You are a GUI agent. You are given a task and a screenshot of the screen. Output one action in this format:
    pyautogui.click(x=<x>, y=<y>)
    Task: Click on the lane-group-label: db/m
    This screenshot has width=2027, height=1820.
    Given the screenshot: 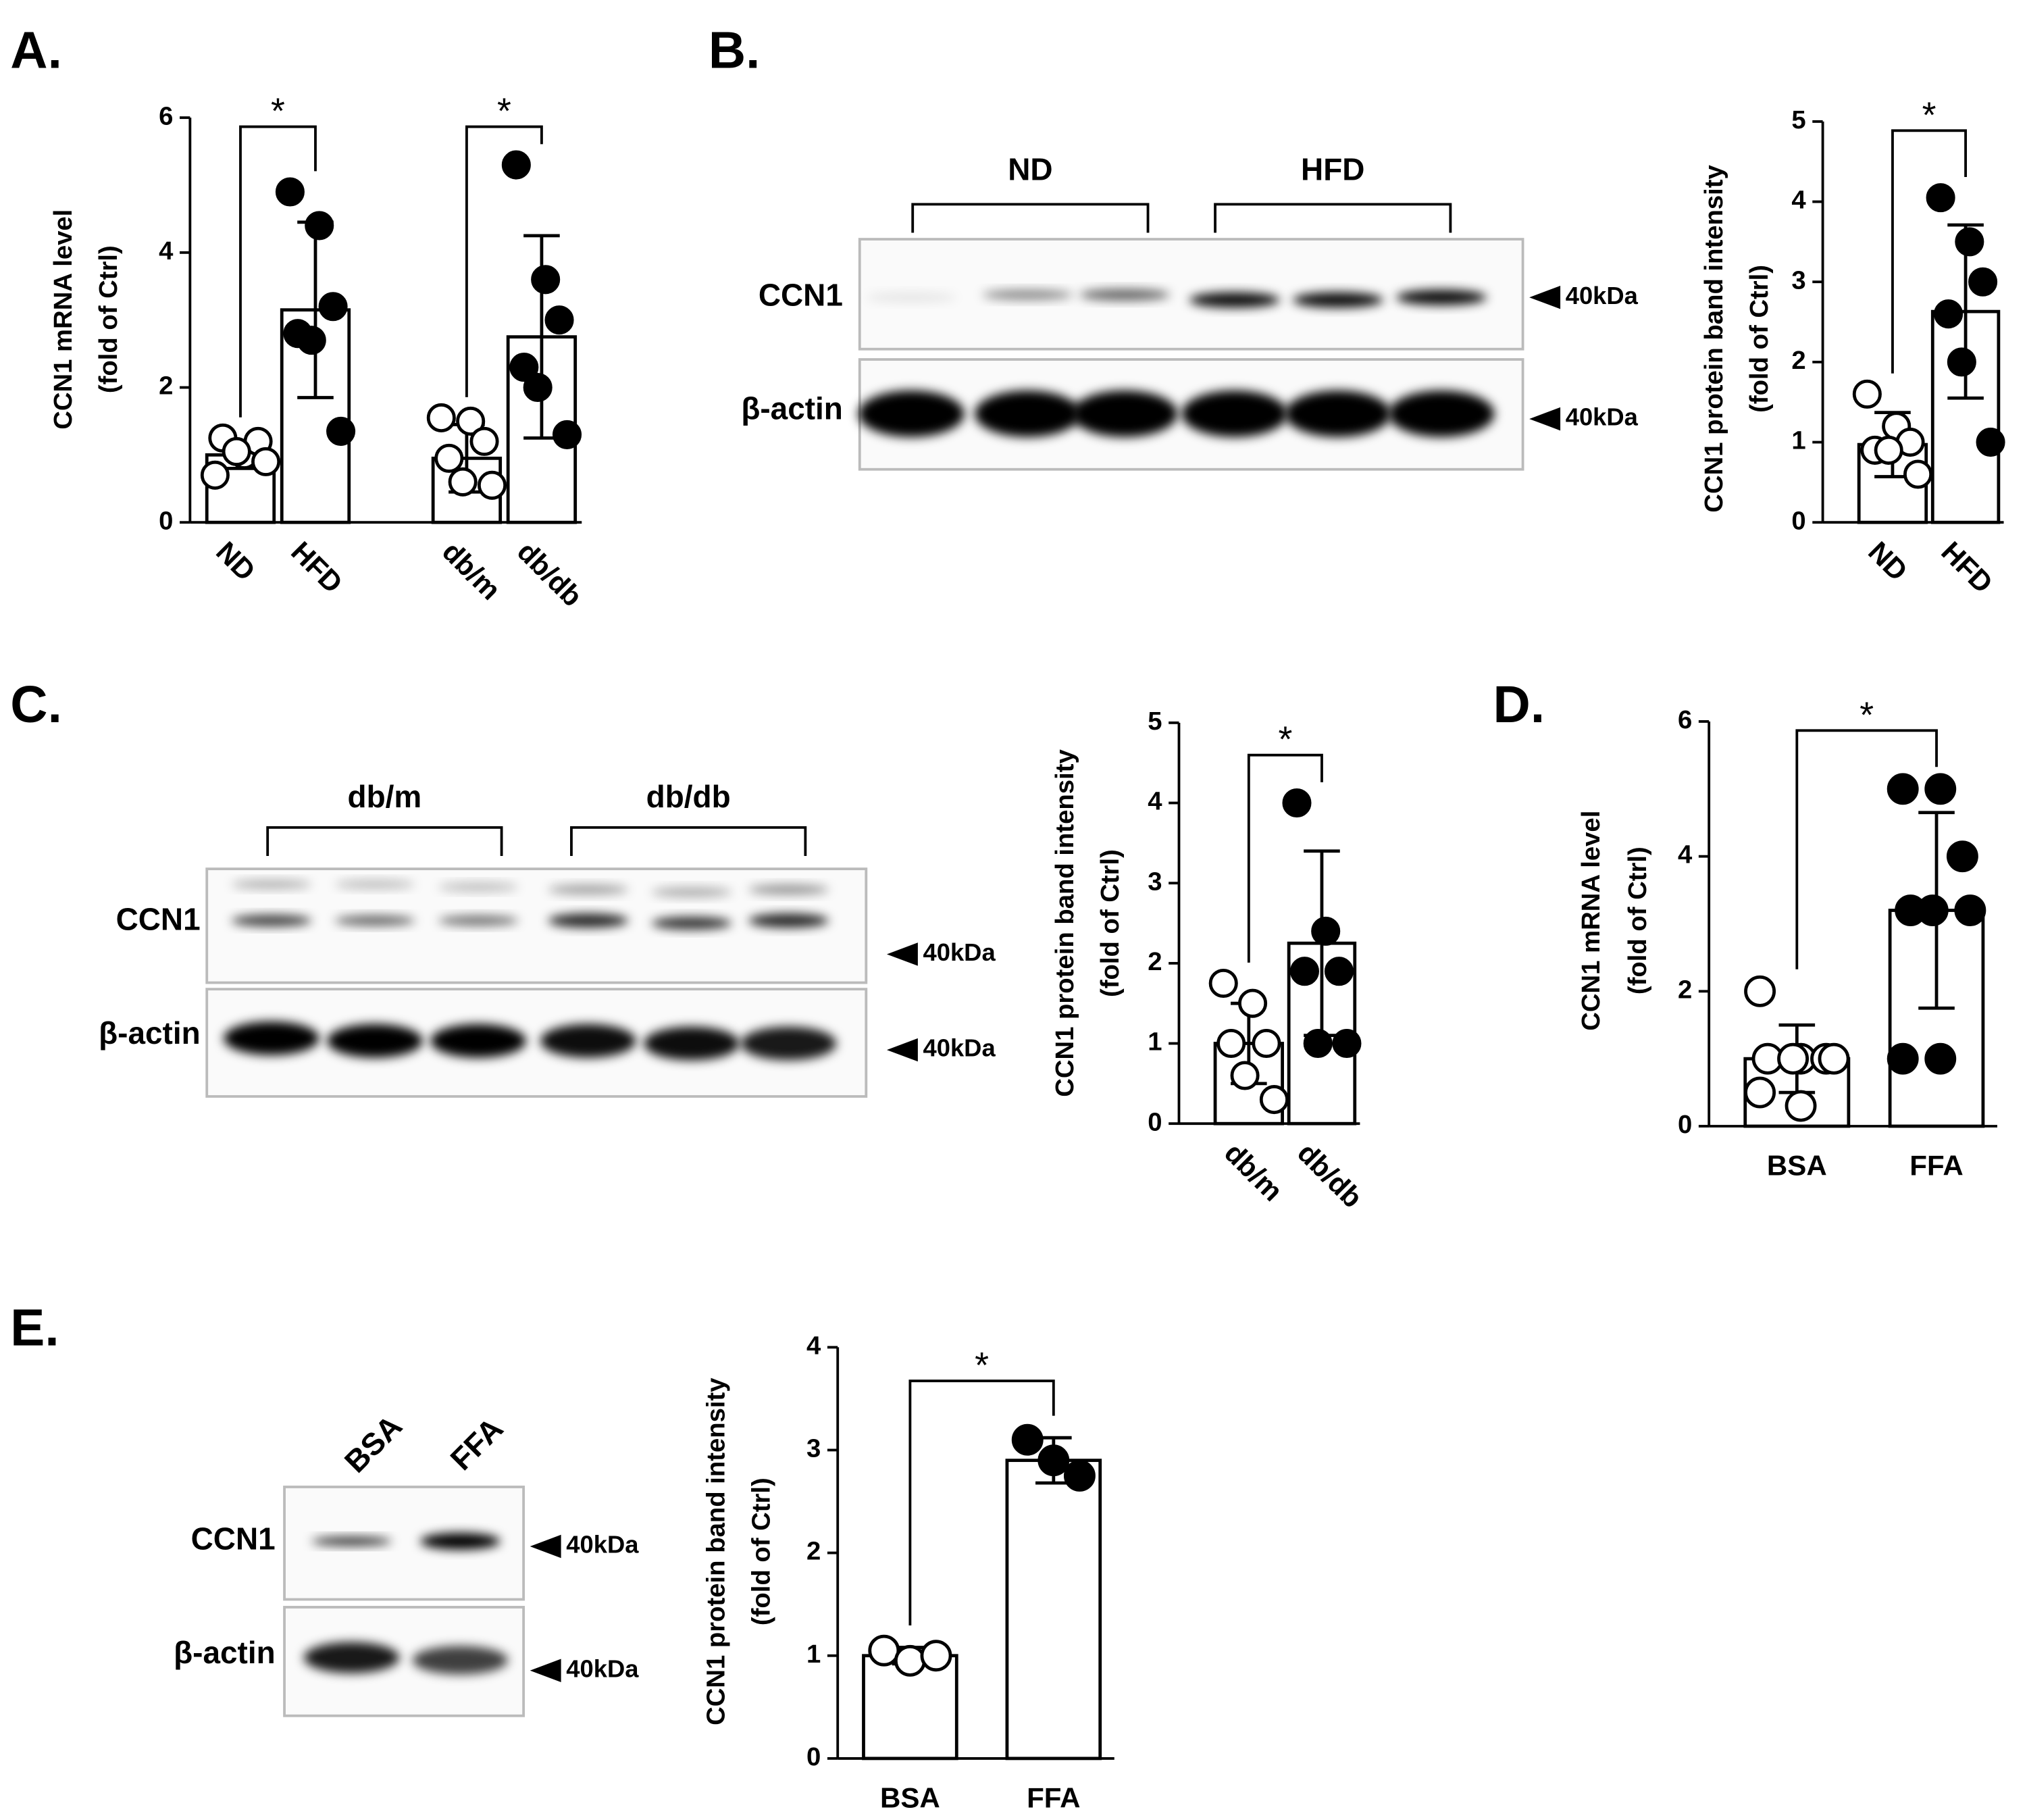 What is the action you would take?
    pyautogui.click(x=385, y=797)
    